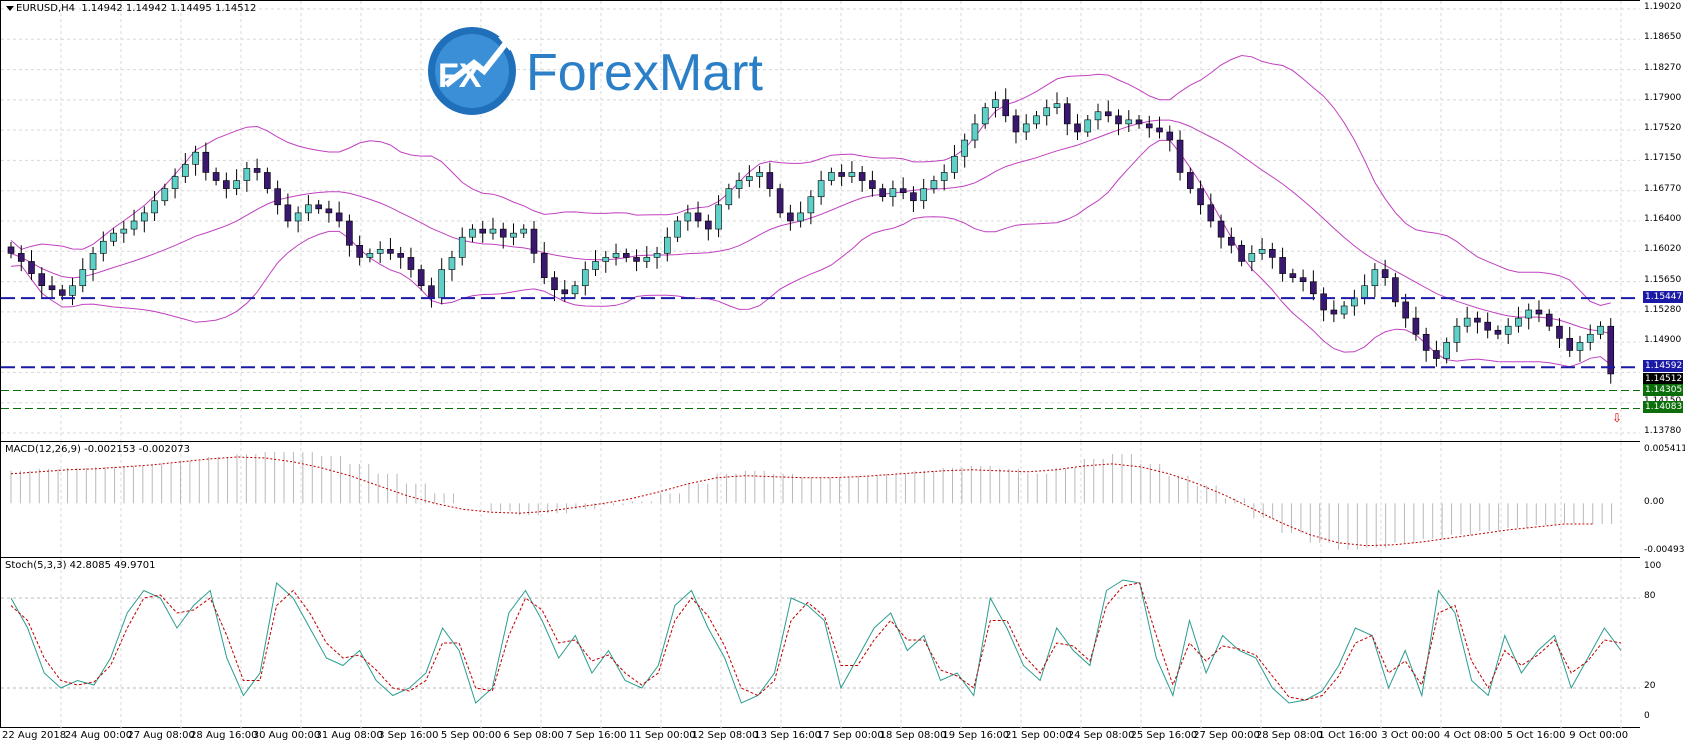 This screenshot has height=745, width=1685. Describe the element at coordinates (976, 735) in the screenshot. I see `time-axis-label: 19 Sep 16:00` at that location.